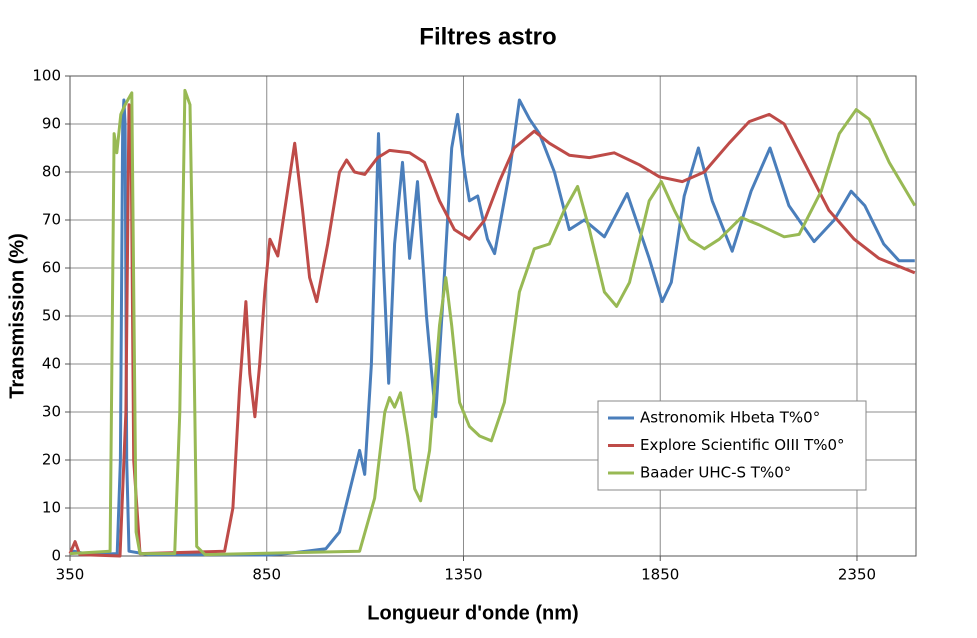 This screenshot has width=977, height=638. Describe the element at coordinates (51, 364) in the screenshot. I see `y-tick-label: 40` at that location.